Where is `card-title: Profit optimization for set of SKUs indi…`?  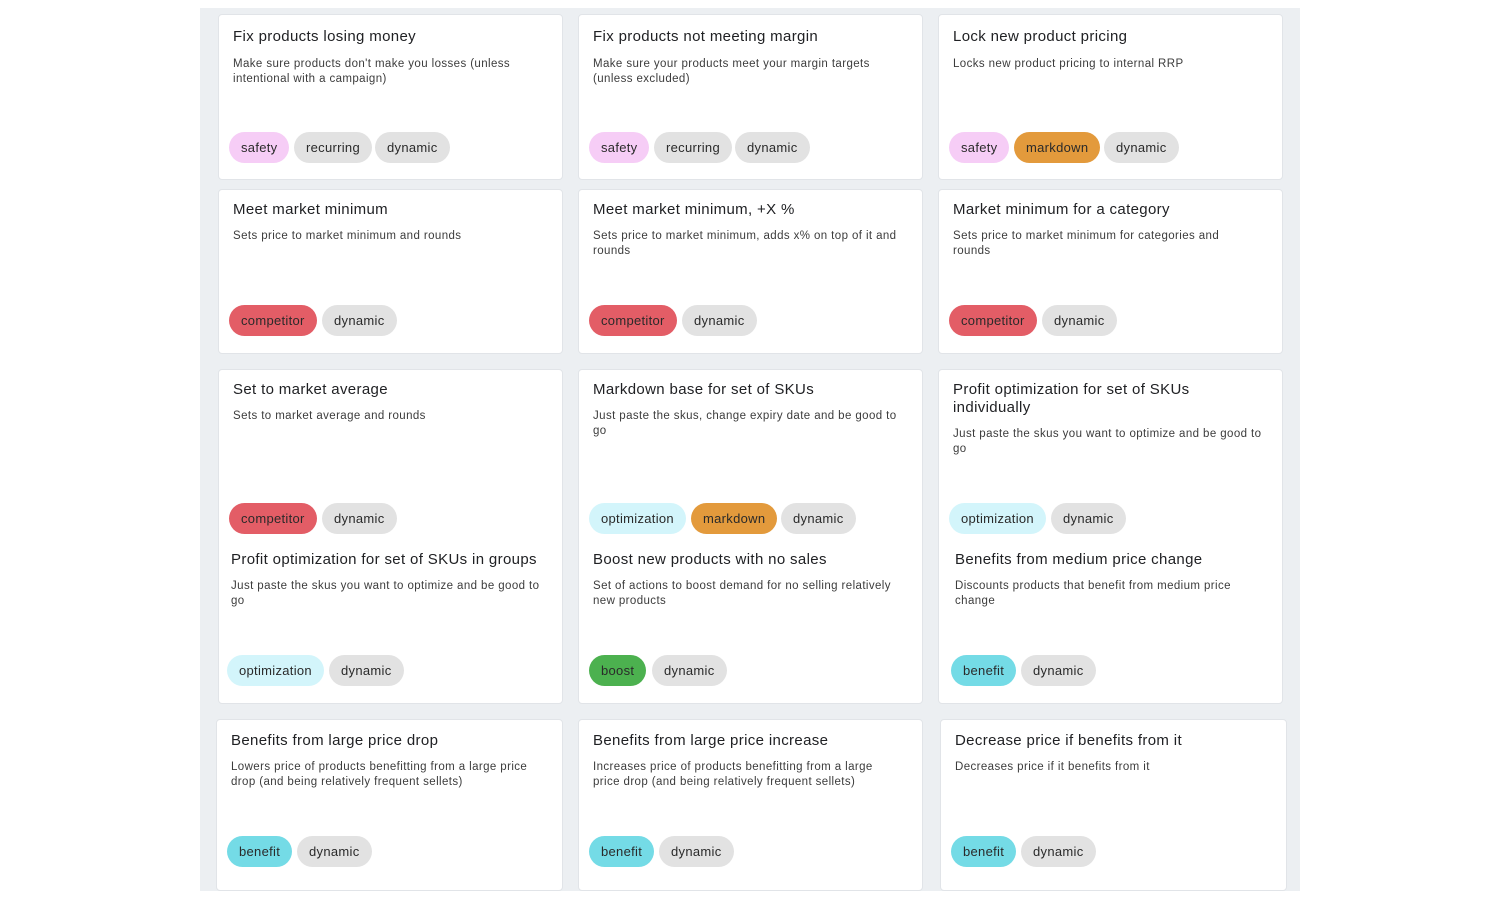
card-title: Profit optimization for set of SKUs indi… is located at coordinates (1071, 398).